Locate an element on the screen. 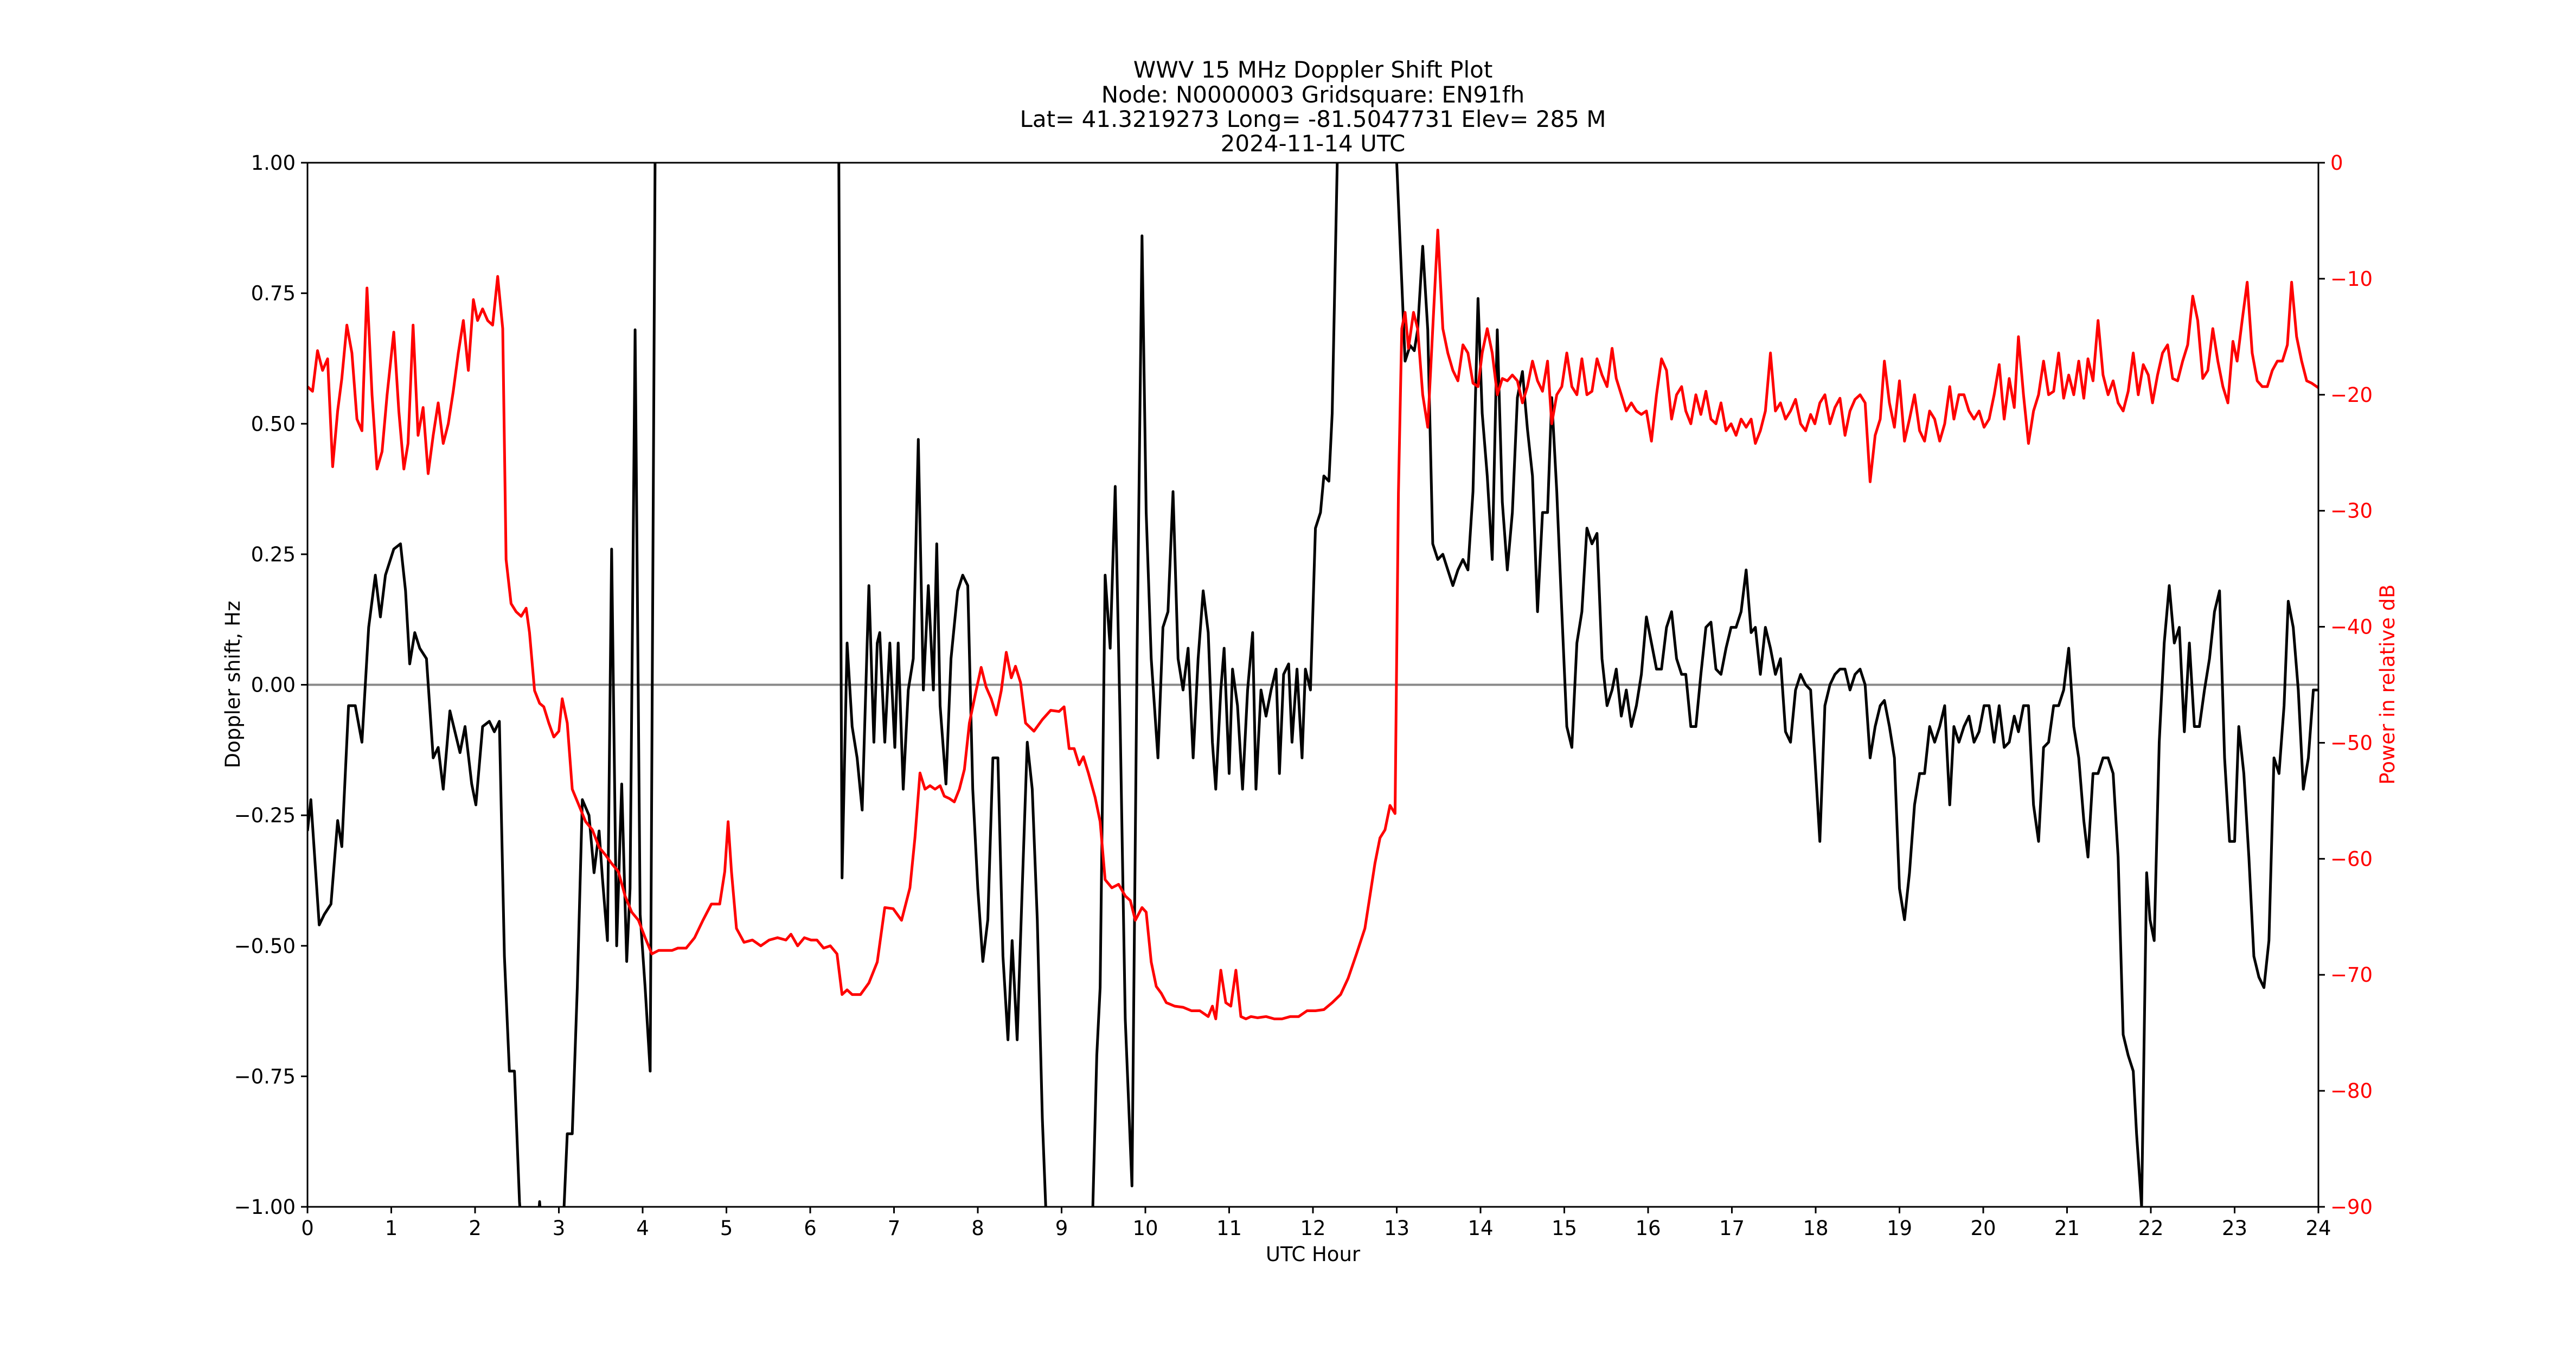 The image size is (2576, 1356). x-tick-label: 6 is located at coordinates (810, 1228).